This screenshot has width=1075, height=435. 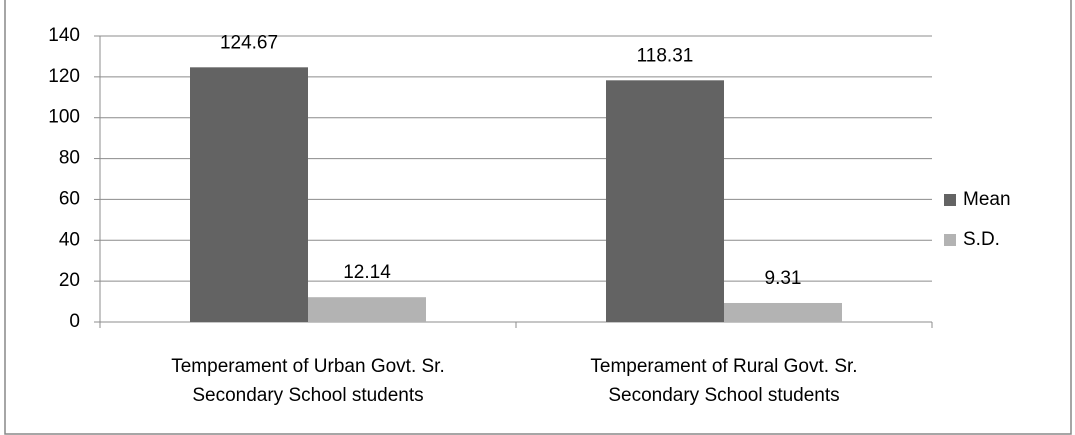 I want to click on y-tick-label: 120, so click(x=64, y=76).